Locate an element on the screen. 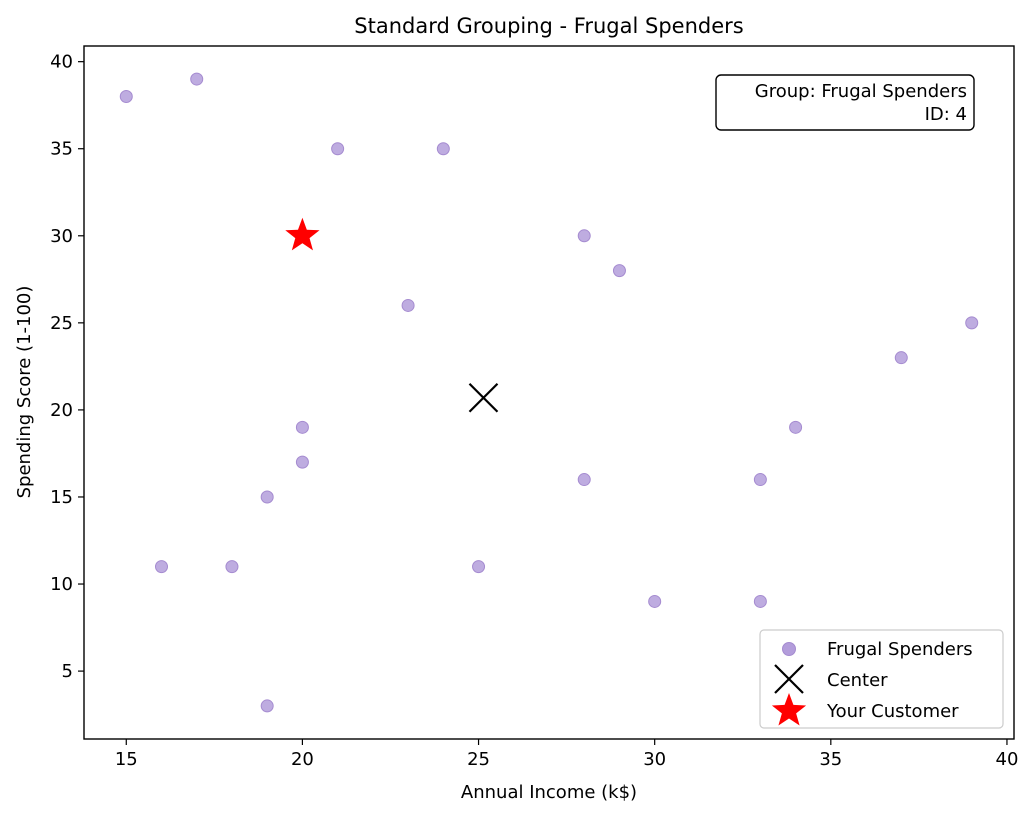  y-tick-label: 30 is located at coordinates (61, 236).